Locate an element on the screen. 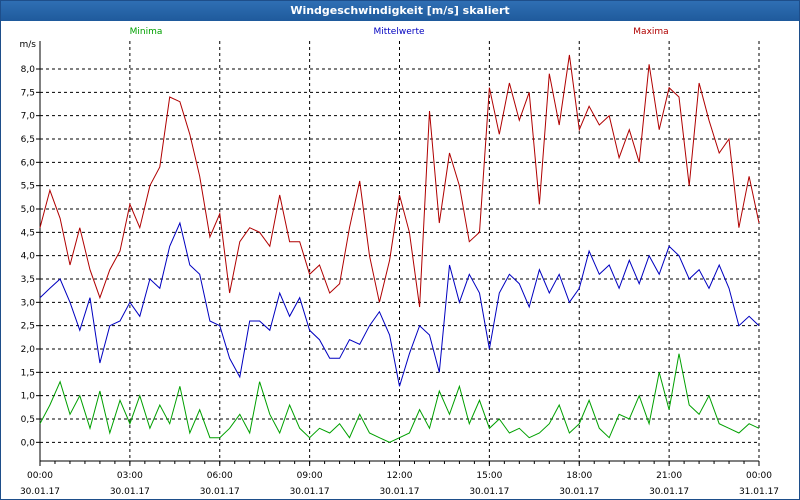 This screenshot has width=800, height=500. x-tick-time: 03:00 is located at coordinates (130, 476).